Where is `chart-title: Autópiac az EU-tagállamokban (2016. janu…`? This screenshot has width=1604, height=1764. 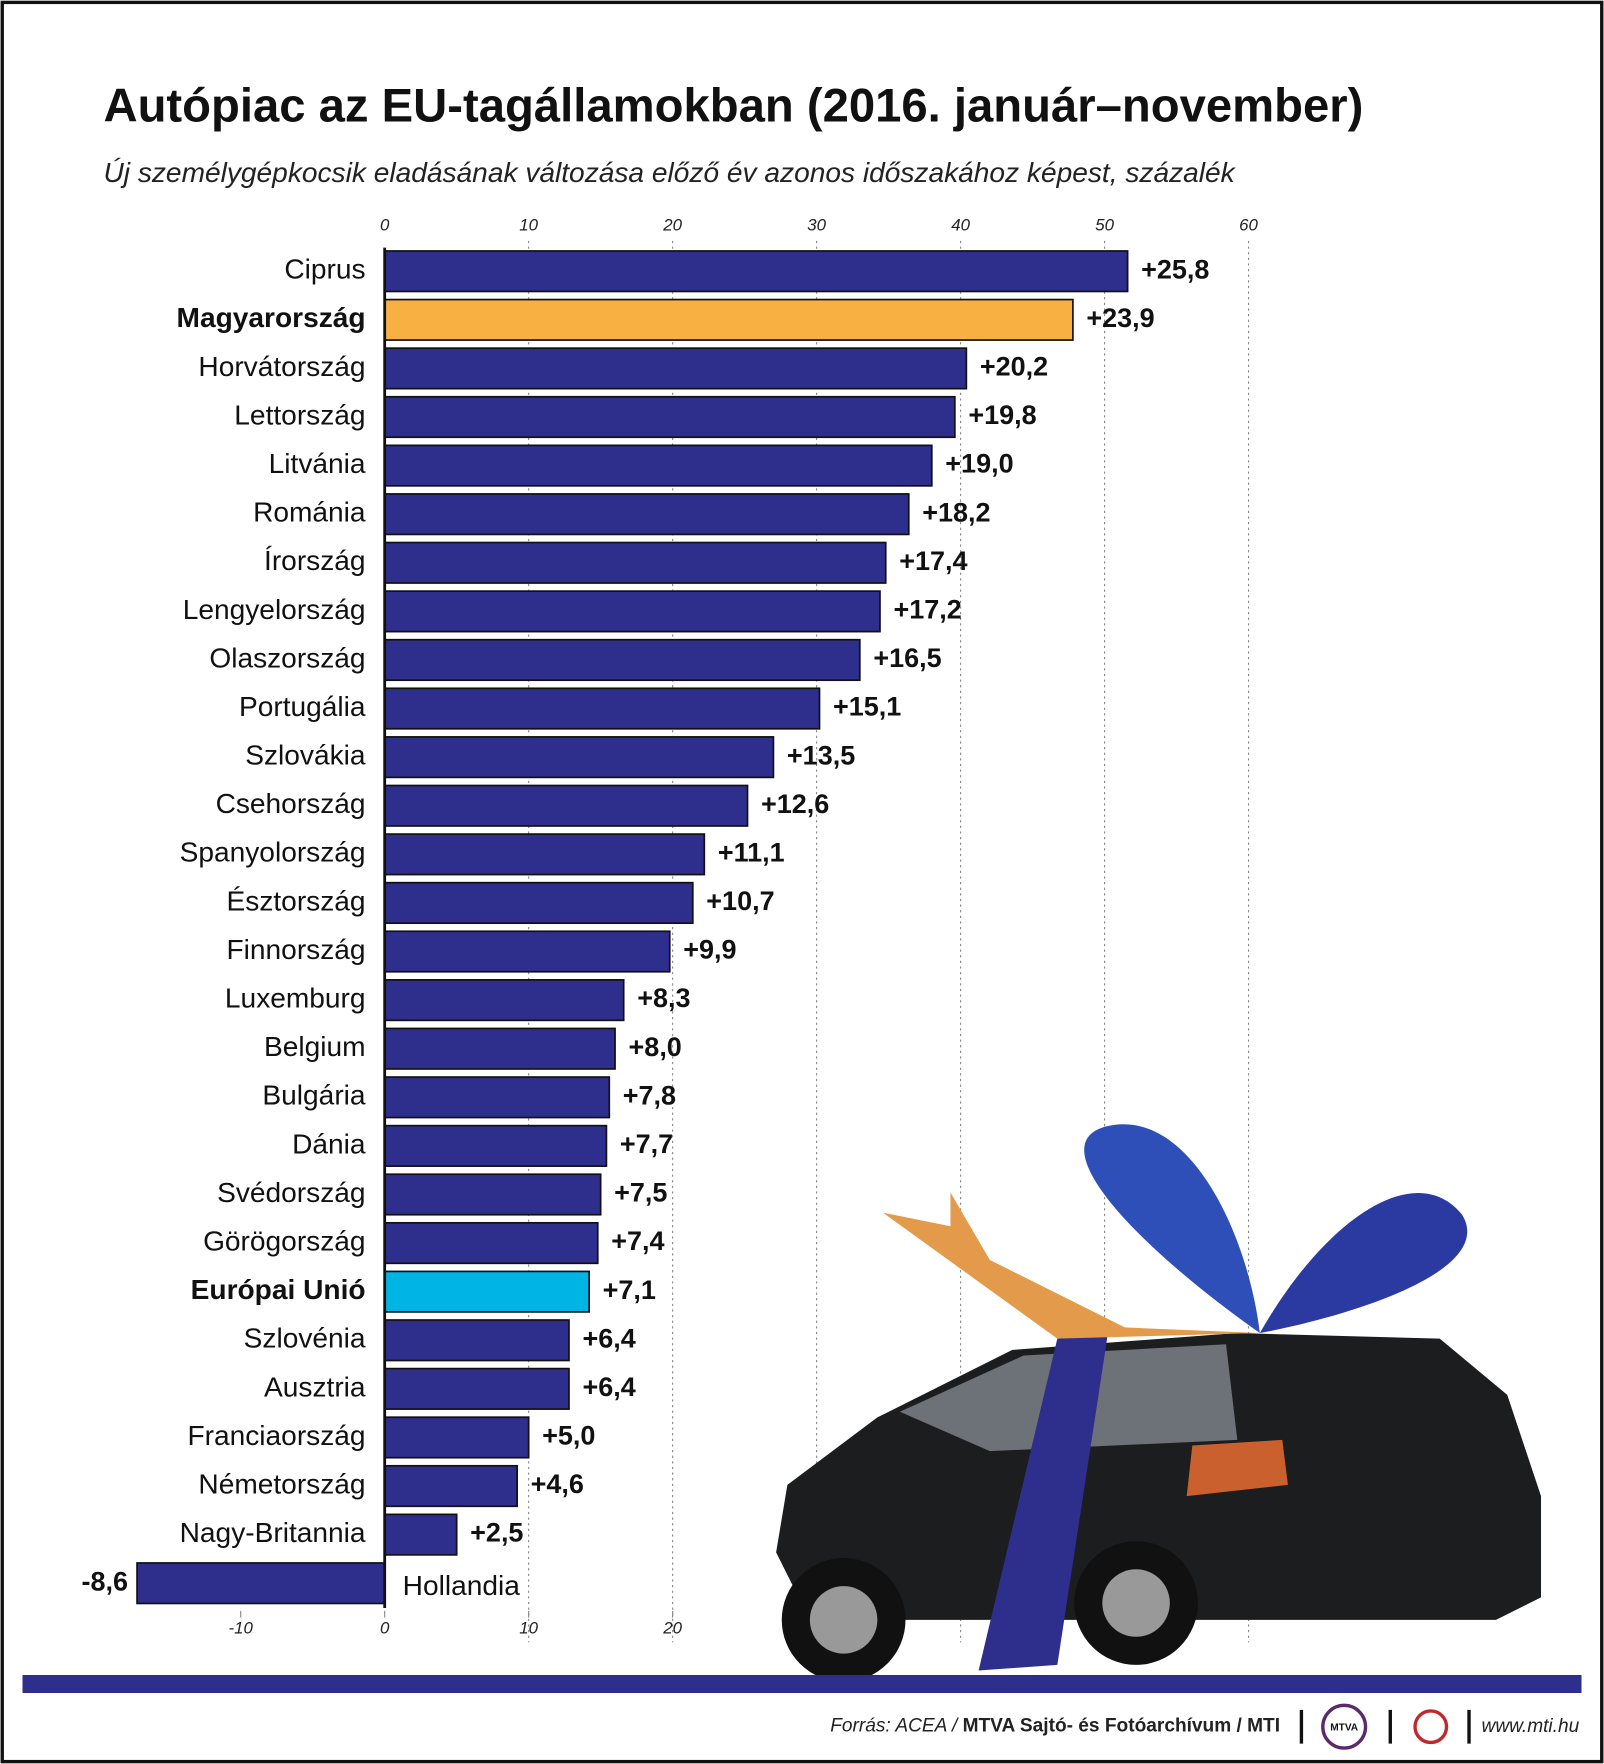 chart-title: Autópiac az EU-tagállamokban (2016. janu… is located at coordinates (733, 106).